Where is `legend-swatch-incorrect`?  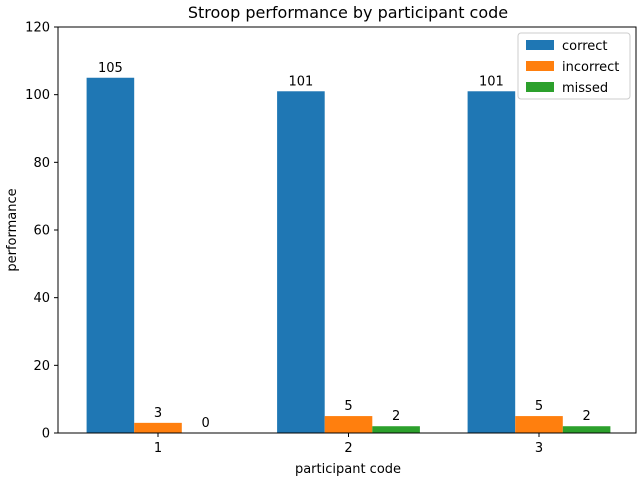
legend-swatch-incorrect is located at coordinates (540, 66).